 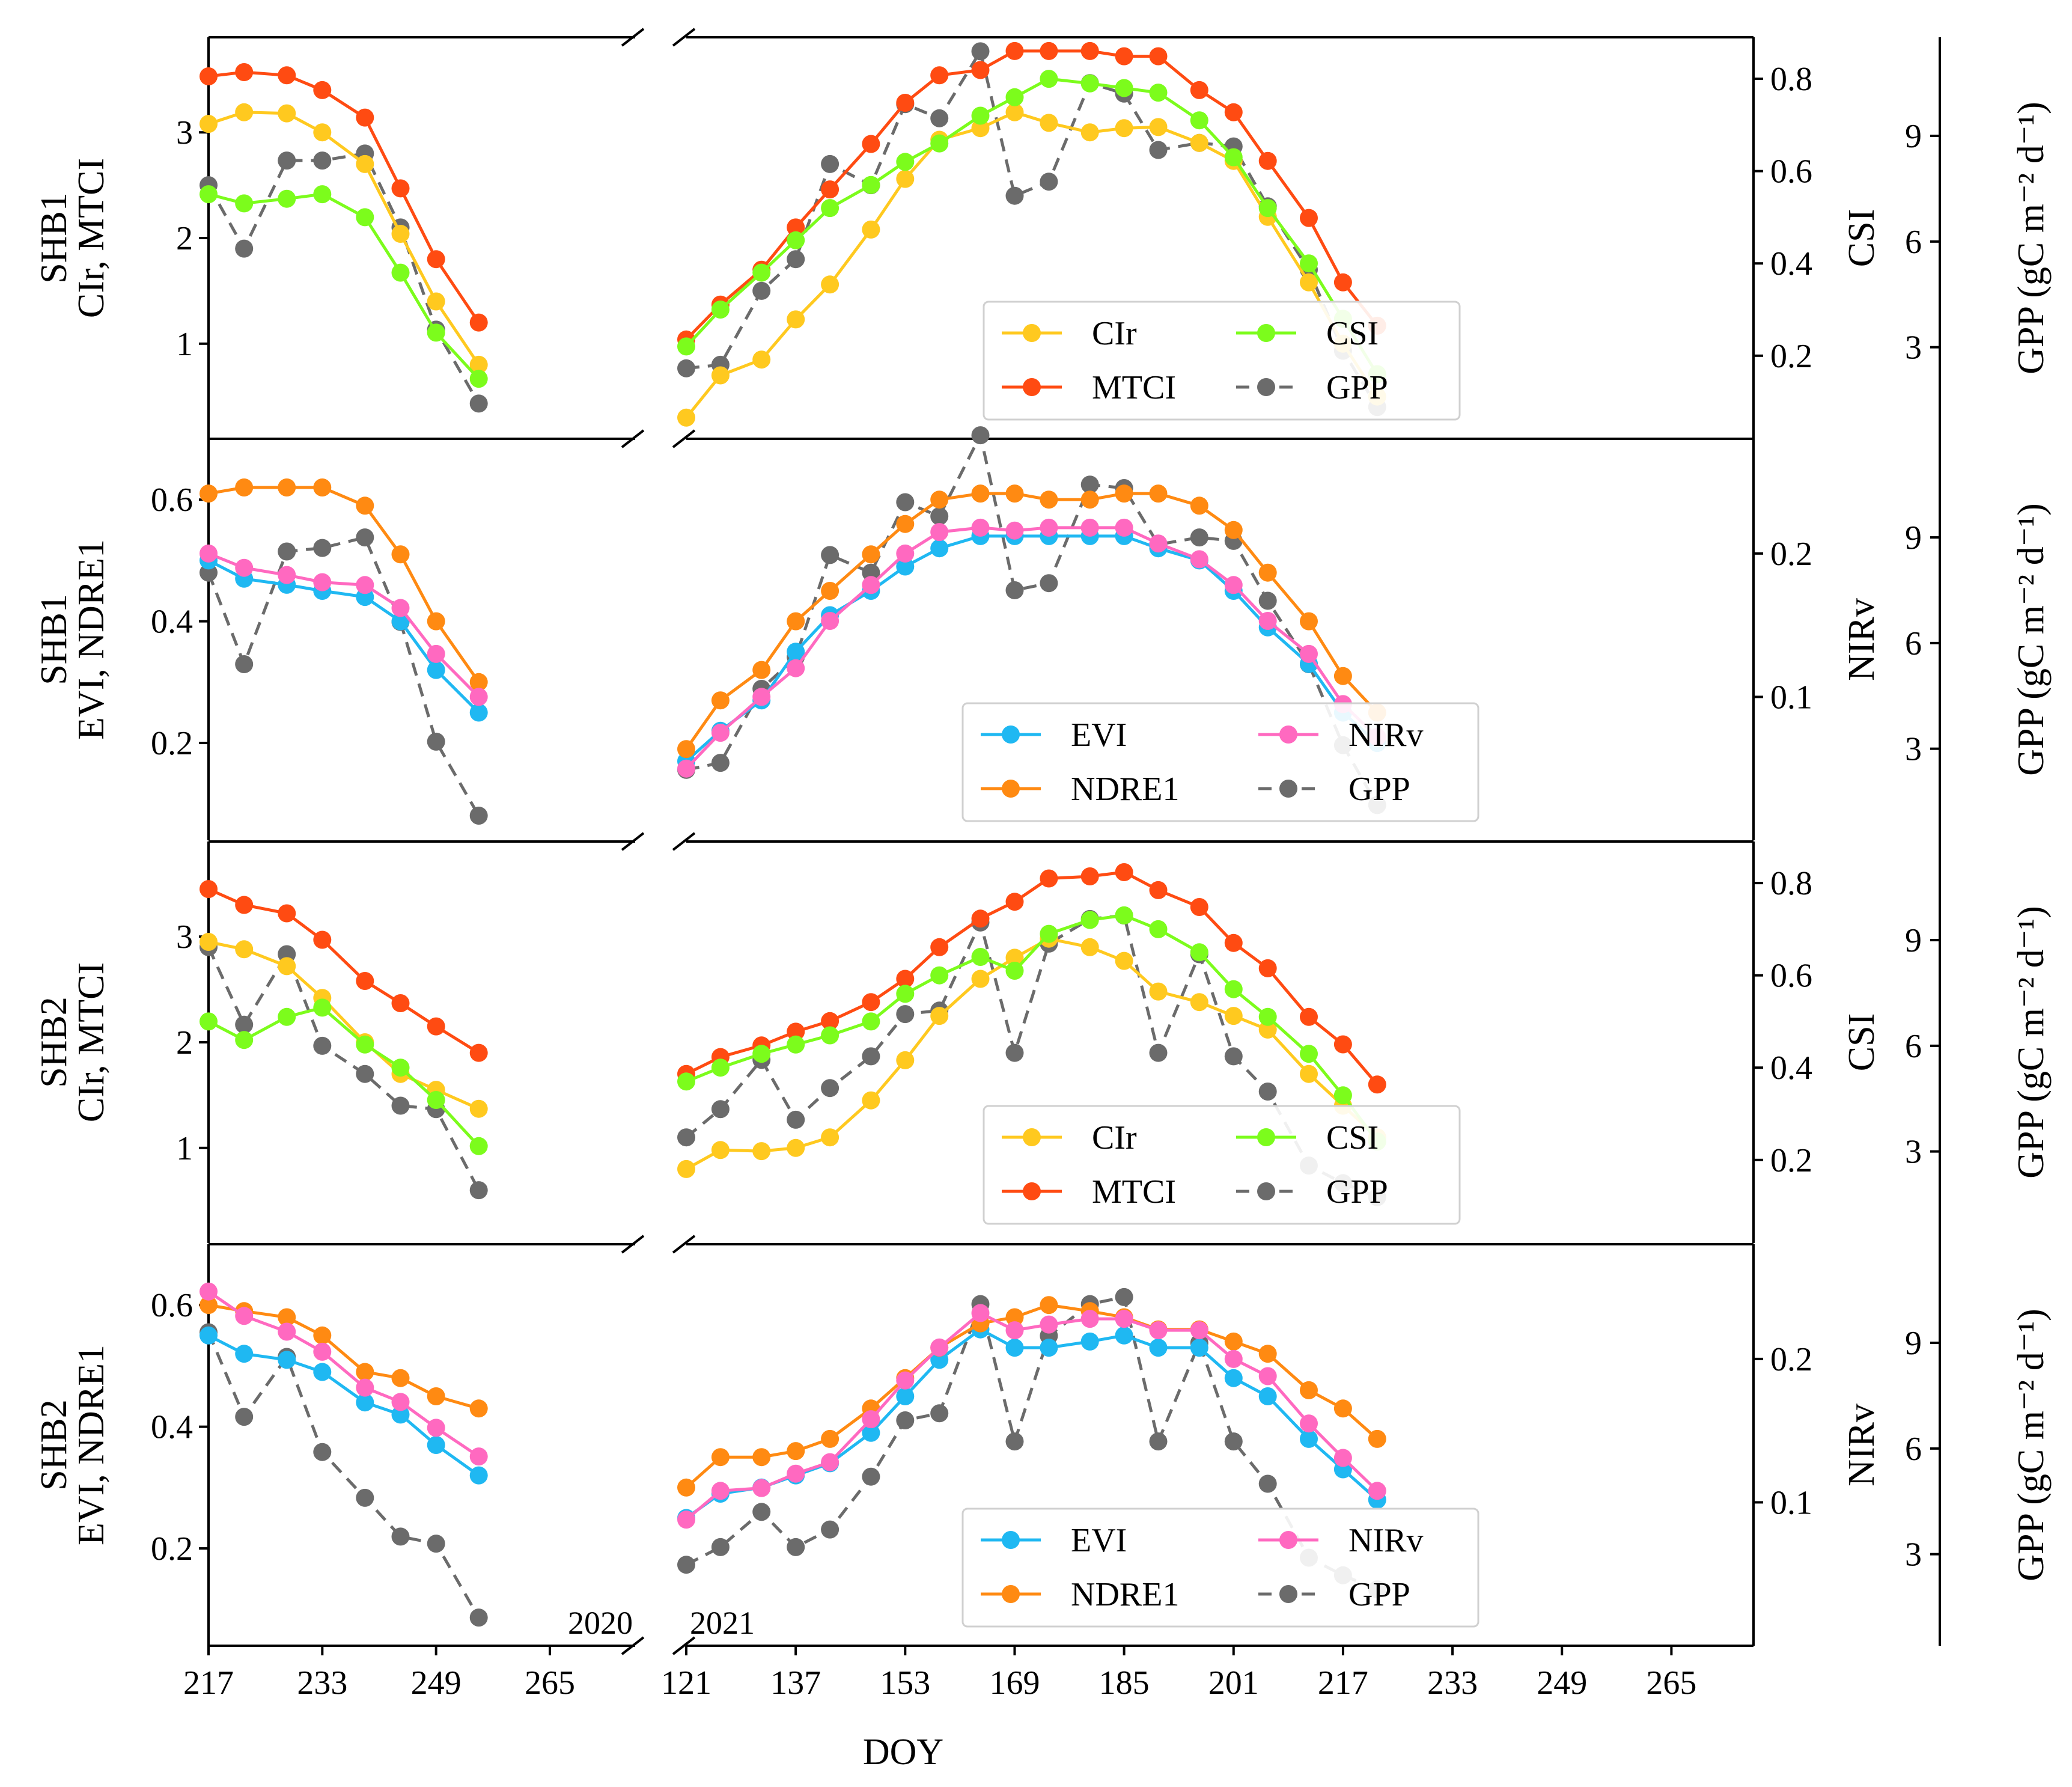 What do you see at coordinates (1352, 1137) in the screenshot?
I see `legend-label-csi: CSI` at bounding box center [1352, 1137].